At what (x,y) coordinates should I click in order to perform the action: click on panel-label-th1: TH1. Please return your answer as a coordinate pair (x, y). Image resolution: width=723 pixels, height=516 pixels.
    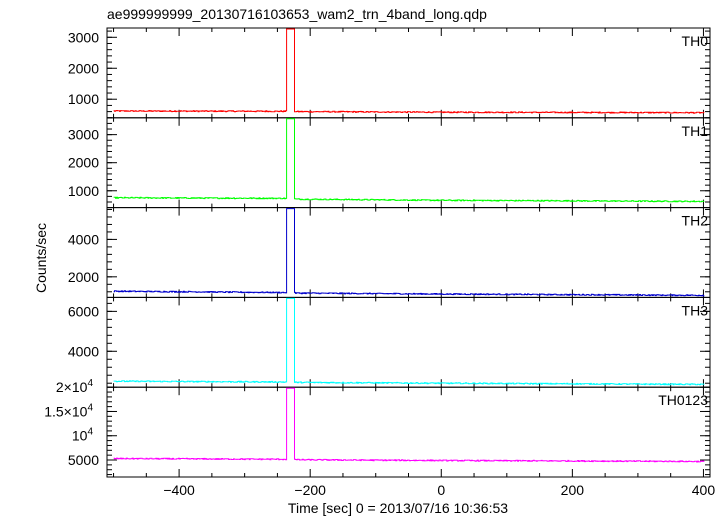
    Looking at the image, I should click on (695, 131).